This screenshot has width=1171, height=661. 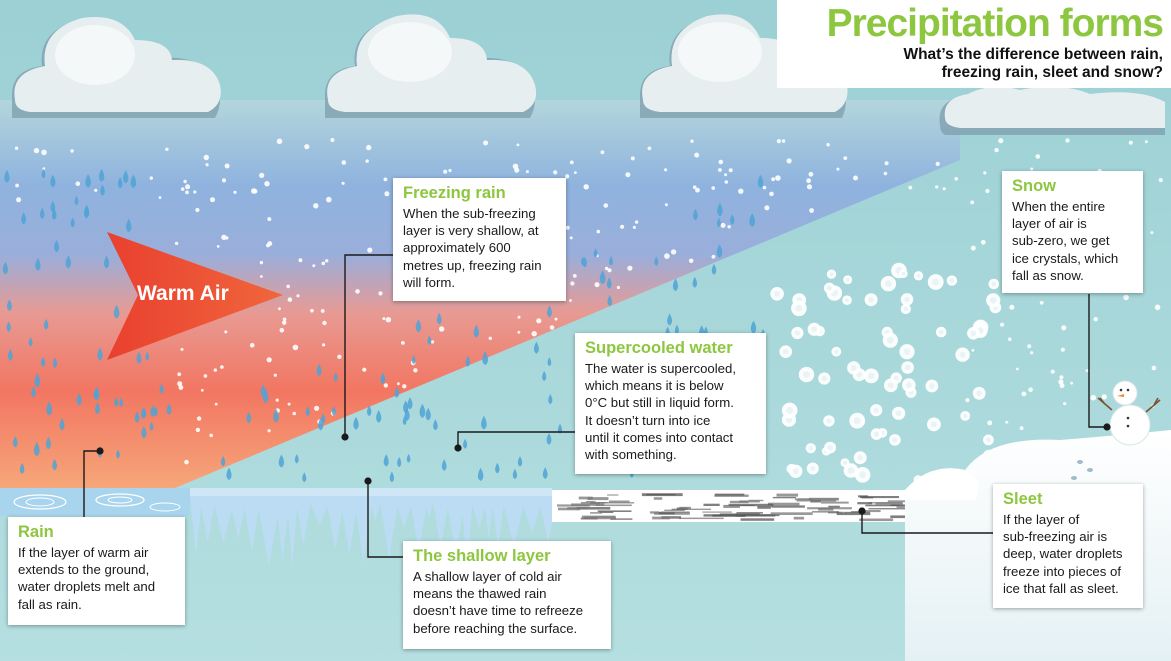 What do you see at coordinates (498, 611) in the screenshot?
I see `callout-line: doesn’t have time to refreeze` at bounding box center [498, 611].